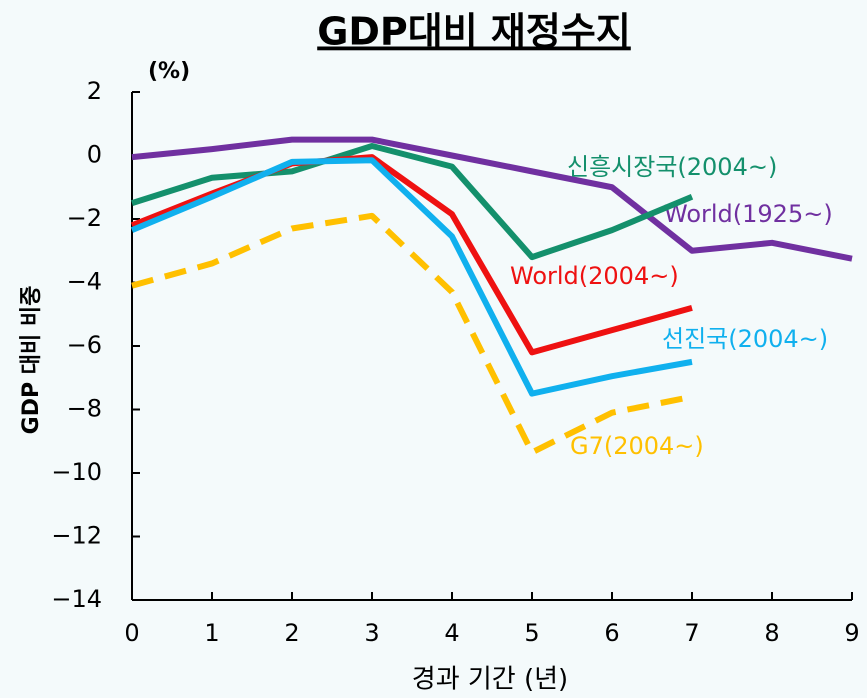 The width and height of the screenshot is (867, 698). I want to click on y-tick-label: −4, so click(84, 282).